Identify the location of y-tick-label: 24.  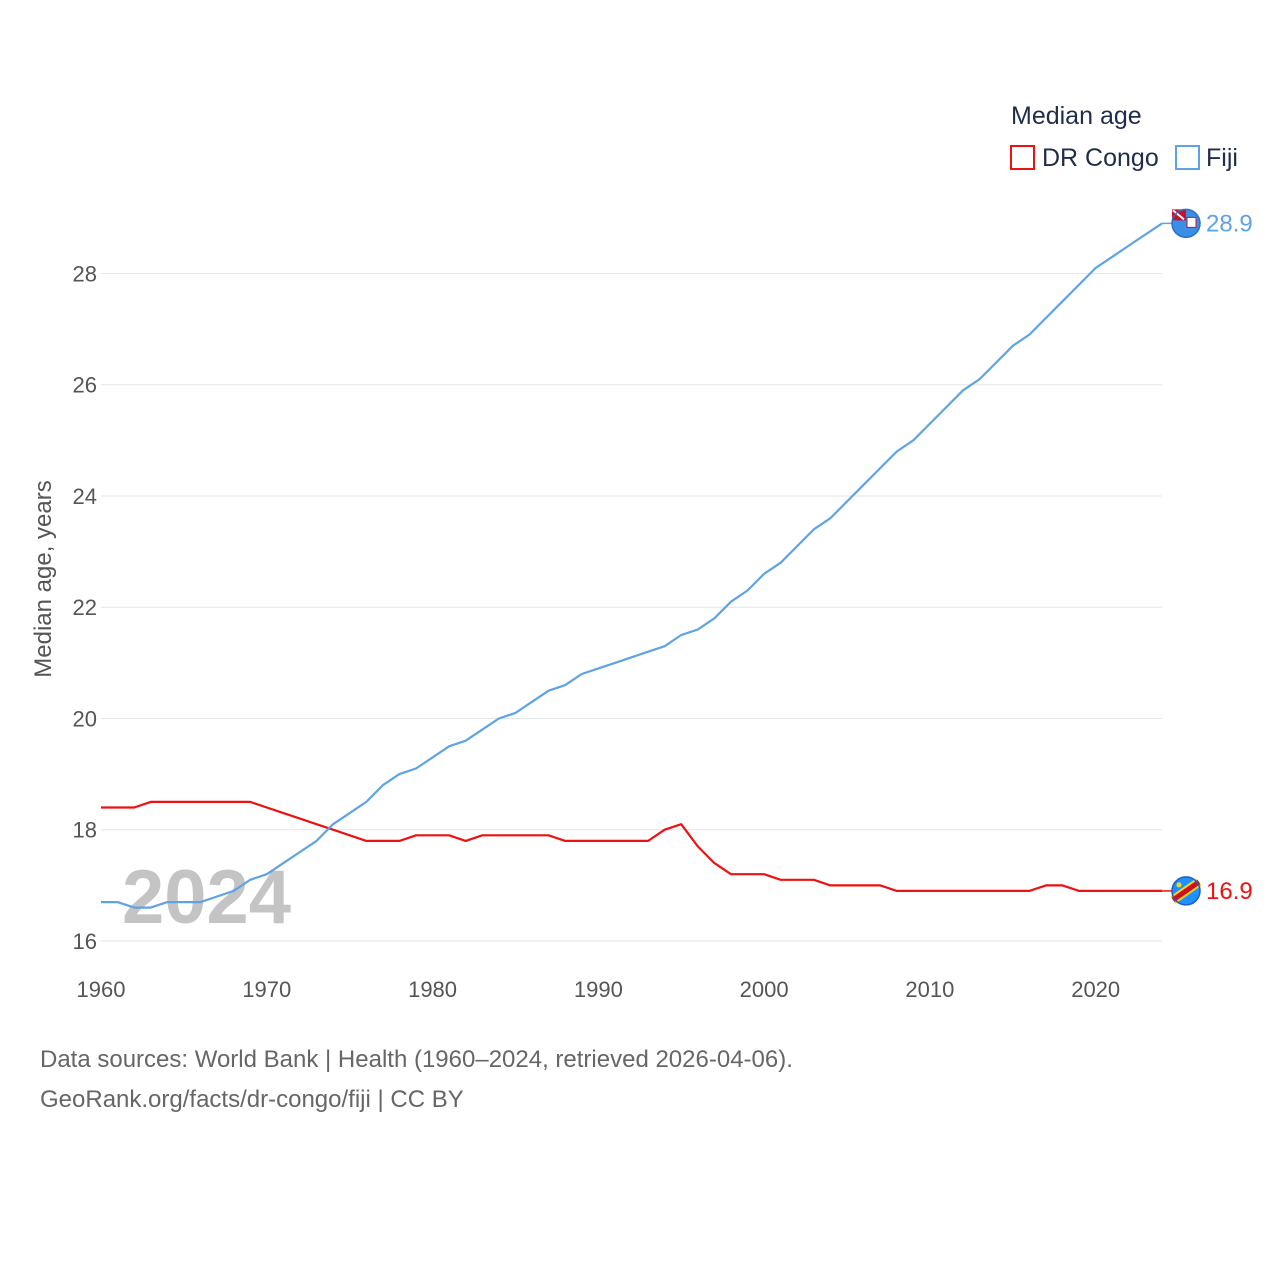
(85, 496).